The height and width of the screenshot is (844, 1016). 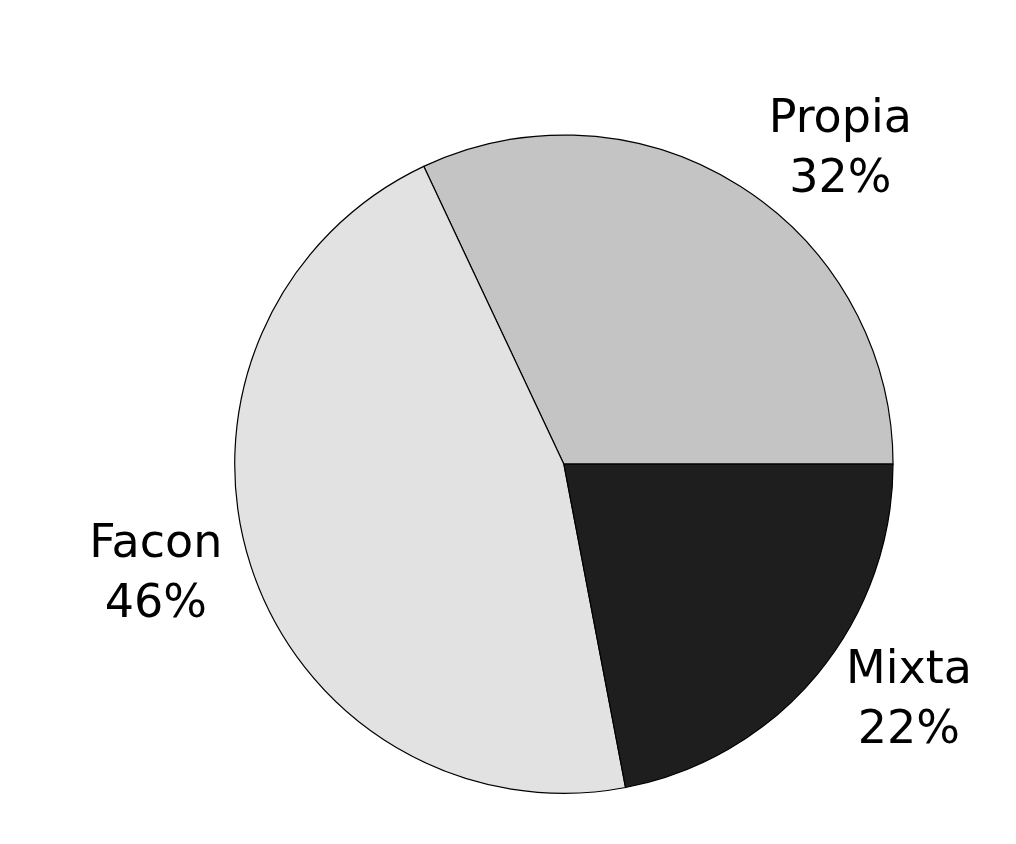 What do you see at coordinates (840, 115) in the screenshot?
I see `slice-label: Propia` at bounding box center [840, 115].